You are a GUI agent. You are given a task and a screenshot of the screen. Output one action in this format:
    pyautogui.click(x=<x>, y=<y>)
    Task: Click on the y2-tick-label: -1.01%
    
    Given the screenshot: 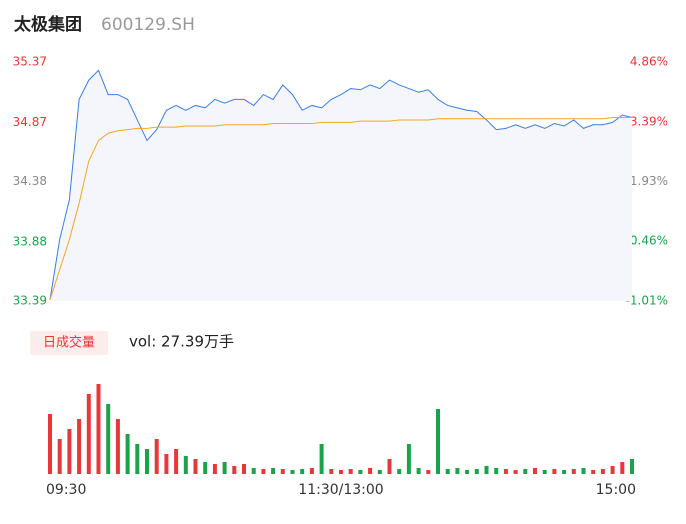 What is the action you would take?
    pyautogui.click(x=647, y=301)
    